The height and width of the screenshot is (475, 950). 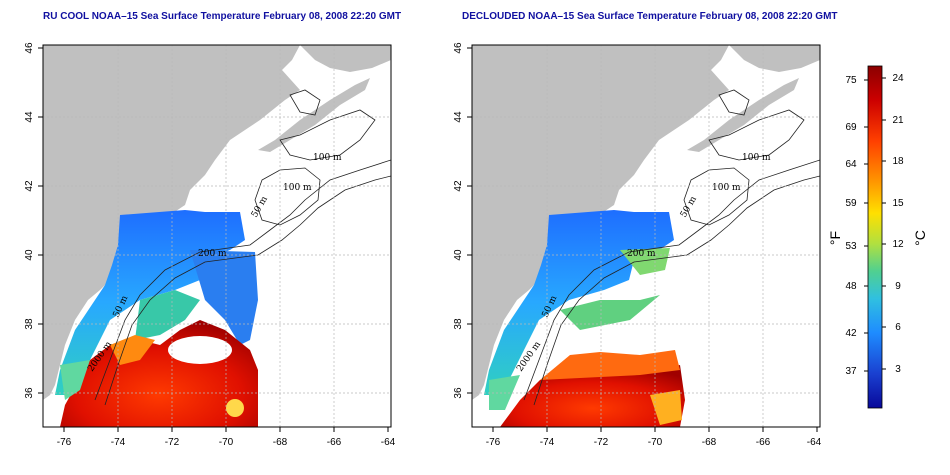 I want to click on colorbar-c-tick: 12, so click(x=898, y=244).